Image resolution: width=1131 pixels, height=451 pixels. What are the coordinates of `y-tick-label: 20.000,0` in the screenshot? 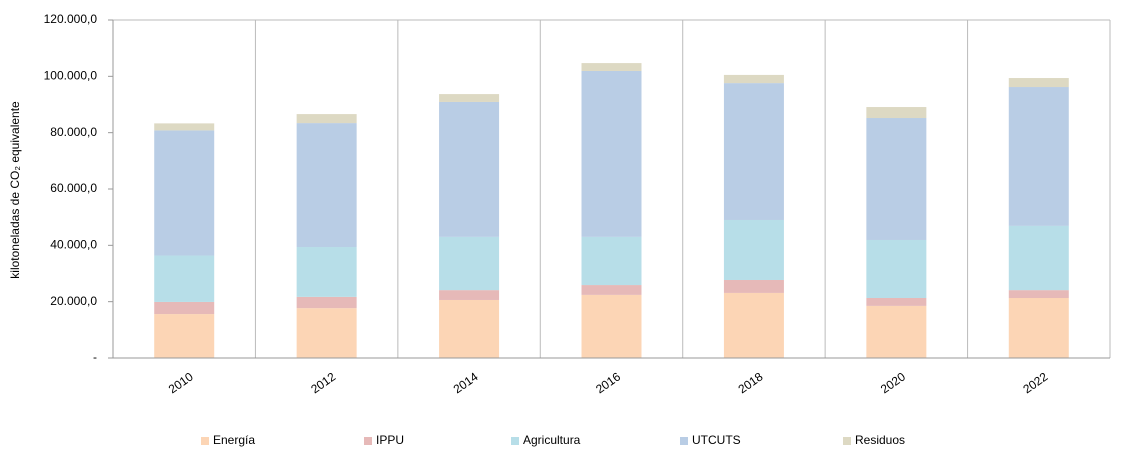 It's located at (73, 301).